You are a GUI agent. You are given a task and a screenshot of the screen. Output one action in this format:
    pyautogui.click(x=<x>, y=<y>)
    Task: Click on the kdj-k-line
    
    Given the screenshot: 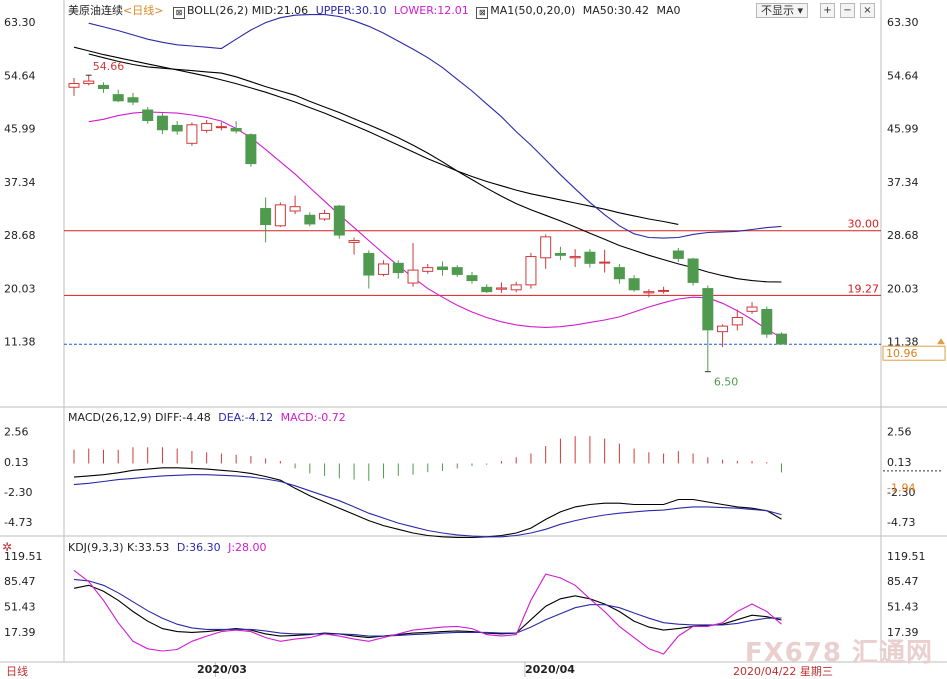 What is the action you would take?
    pyautogui.click(x=427, y=611)
    